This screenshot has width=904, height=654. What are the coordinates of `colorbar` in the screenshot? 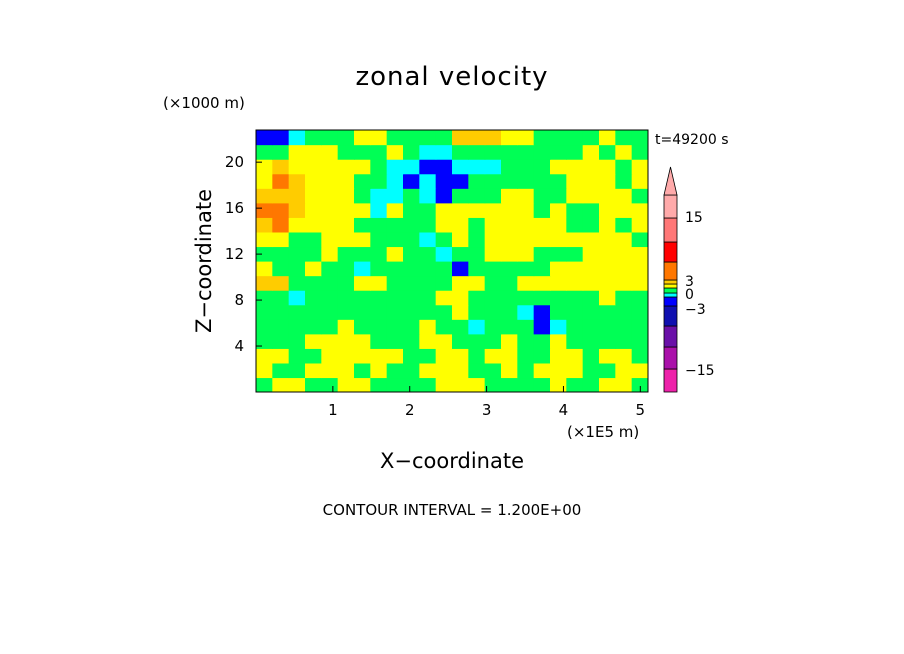 It's located at (670, 279).